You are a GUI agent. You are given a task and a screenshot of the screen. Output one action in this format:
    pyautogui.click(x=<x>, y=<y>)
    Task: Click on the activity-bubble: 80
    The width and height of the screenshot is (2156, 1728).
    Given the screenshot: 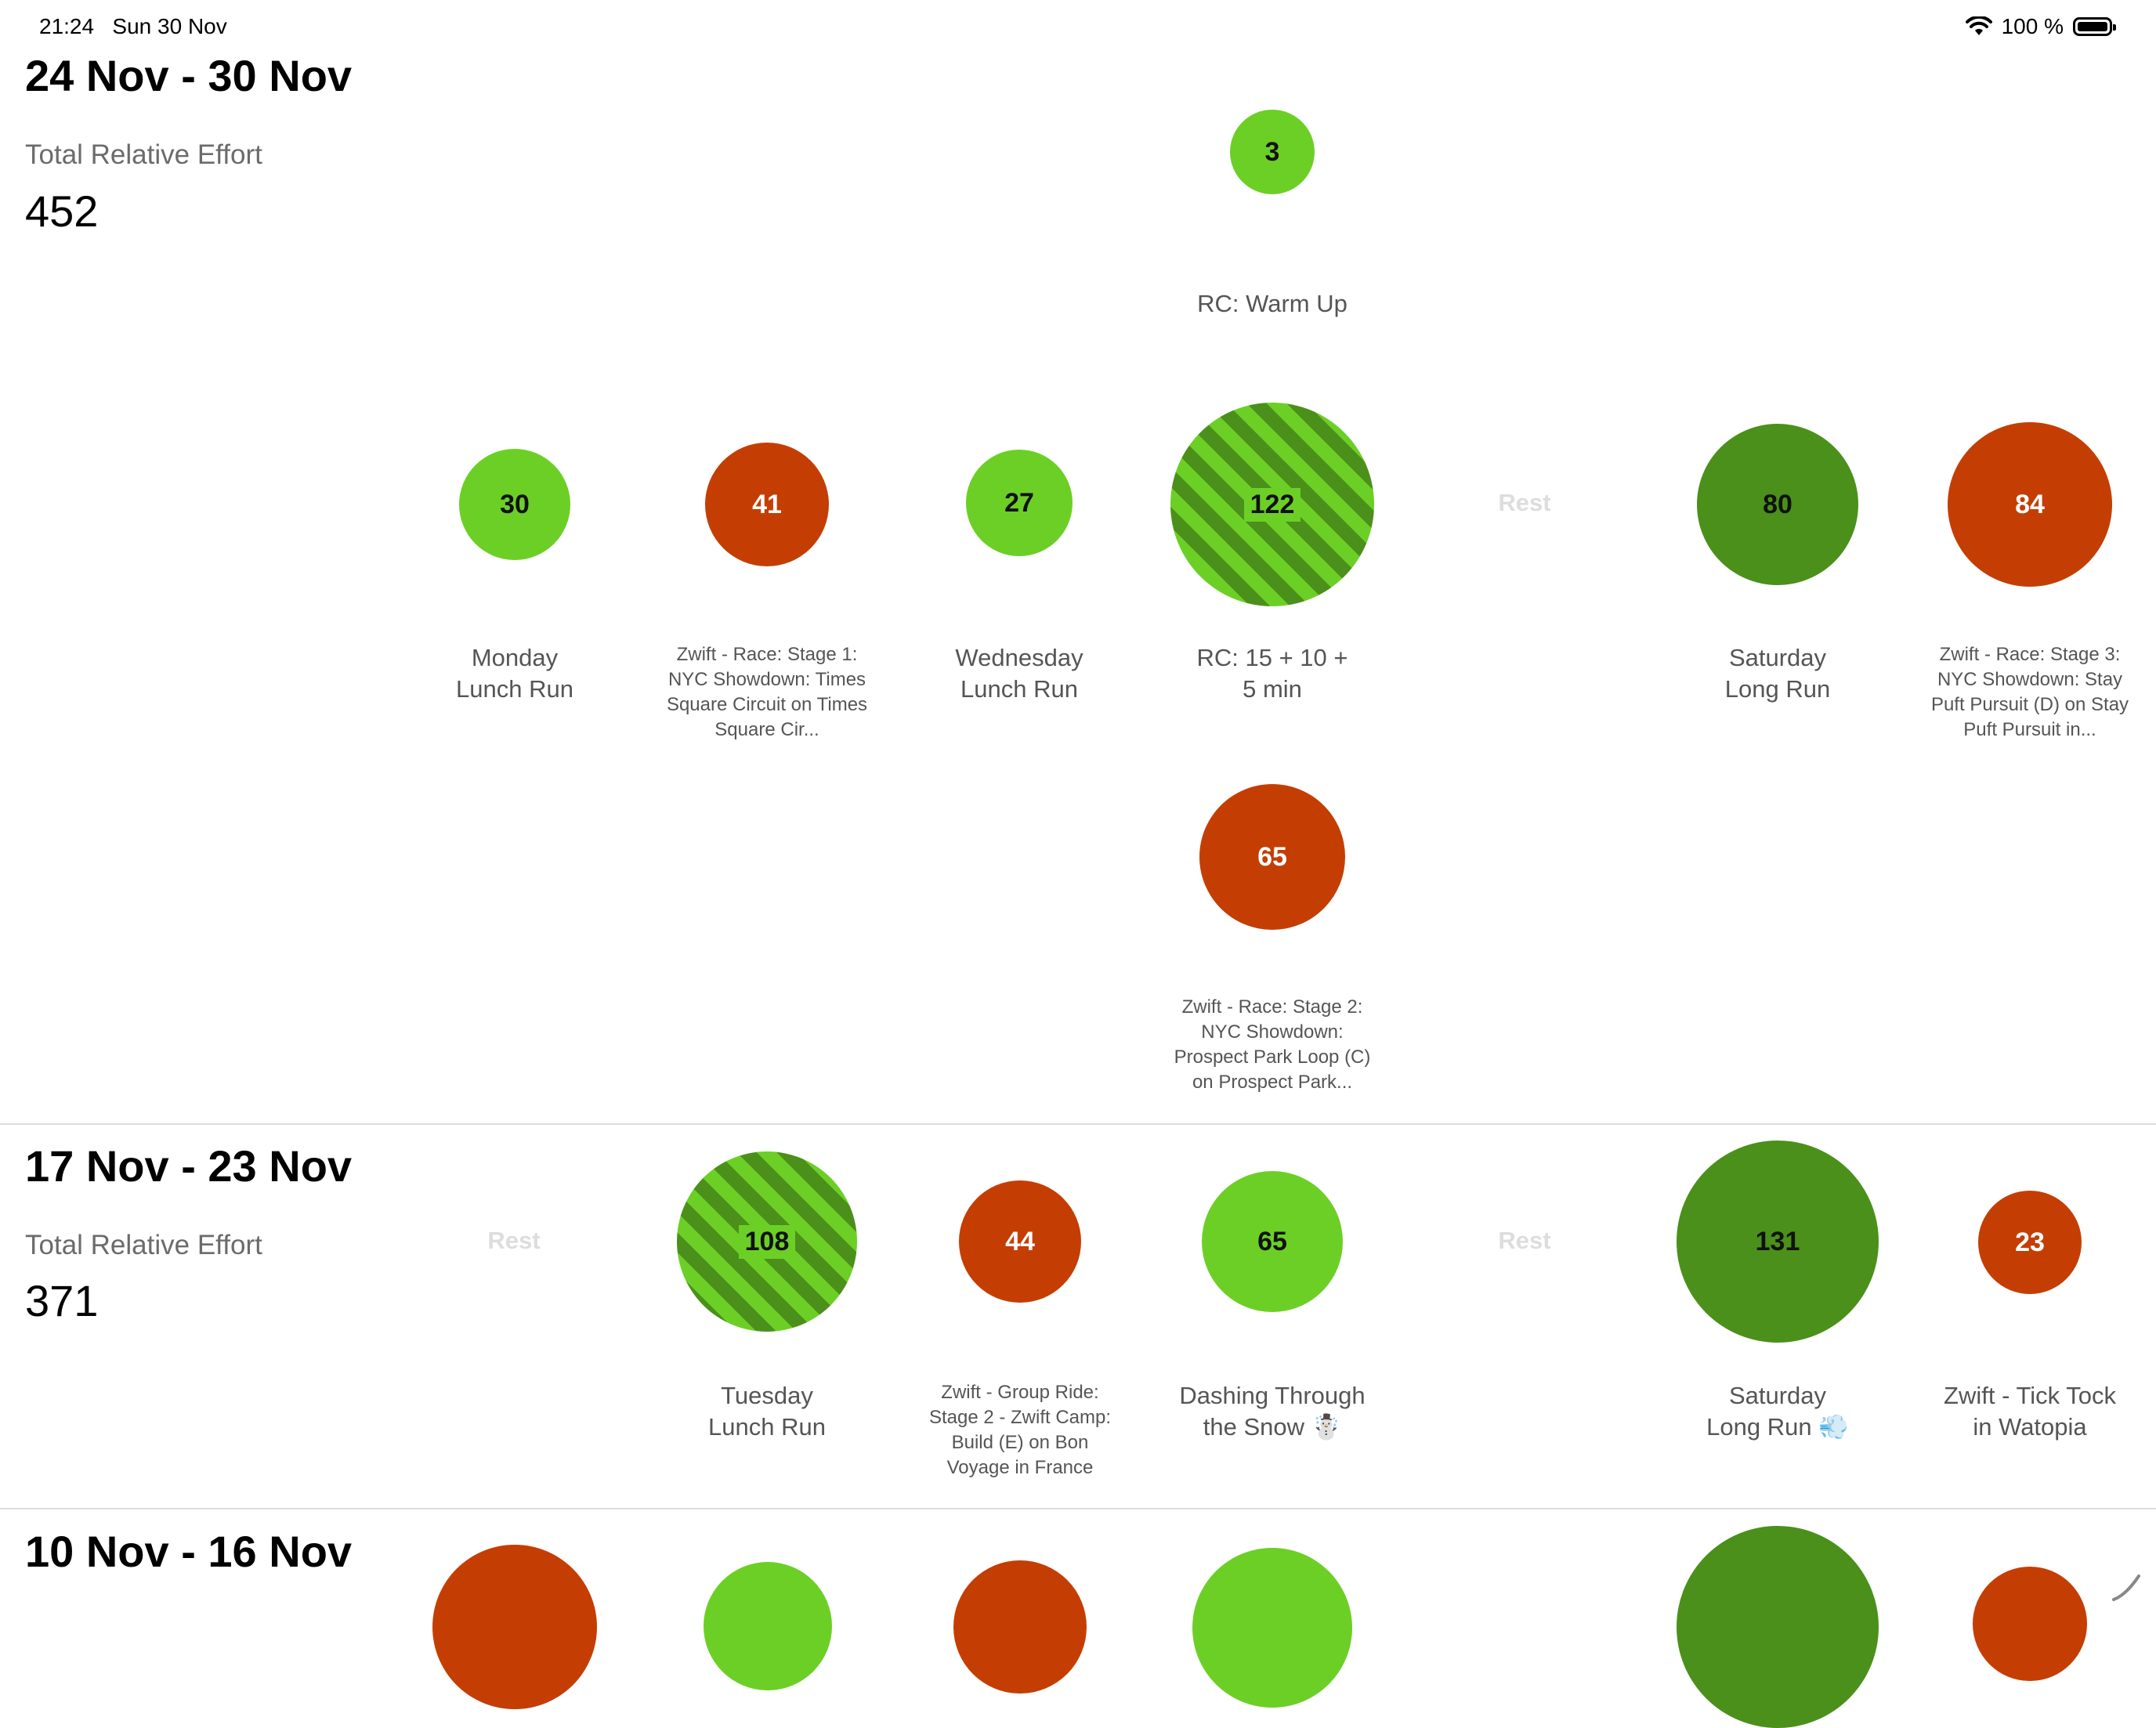 What is the action you would take?
    pyautogui.click(x=1777, y=504)
    